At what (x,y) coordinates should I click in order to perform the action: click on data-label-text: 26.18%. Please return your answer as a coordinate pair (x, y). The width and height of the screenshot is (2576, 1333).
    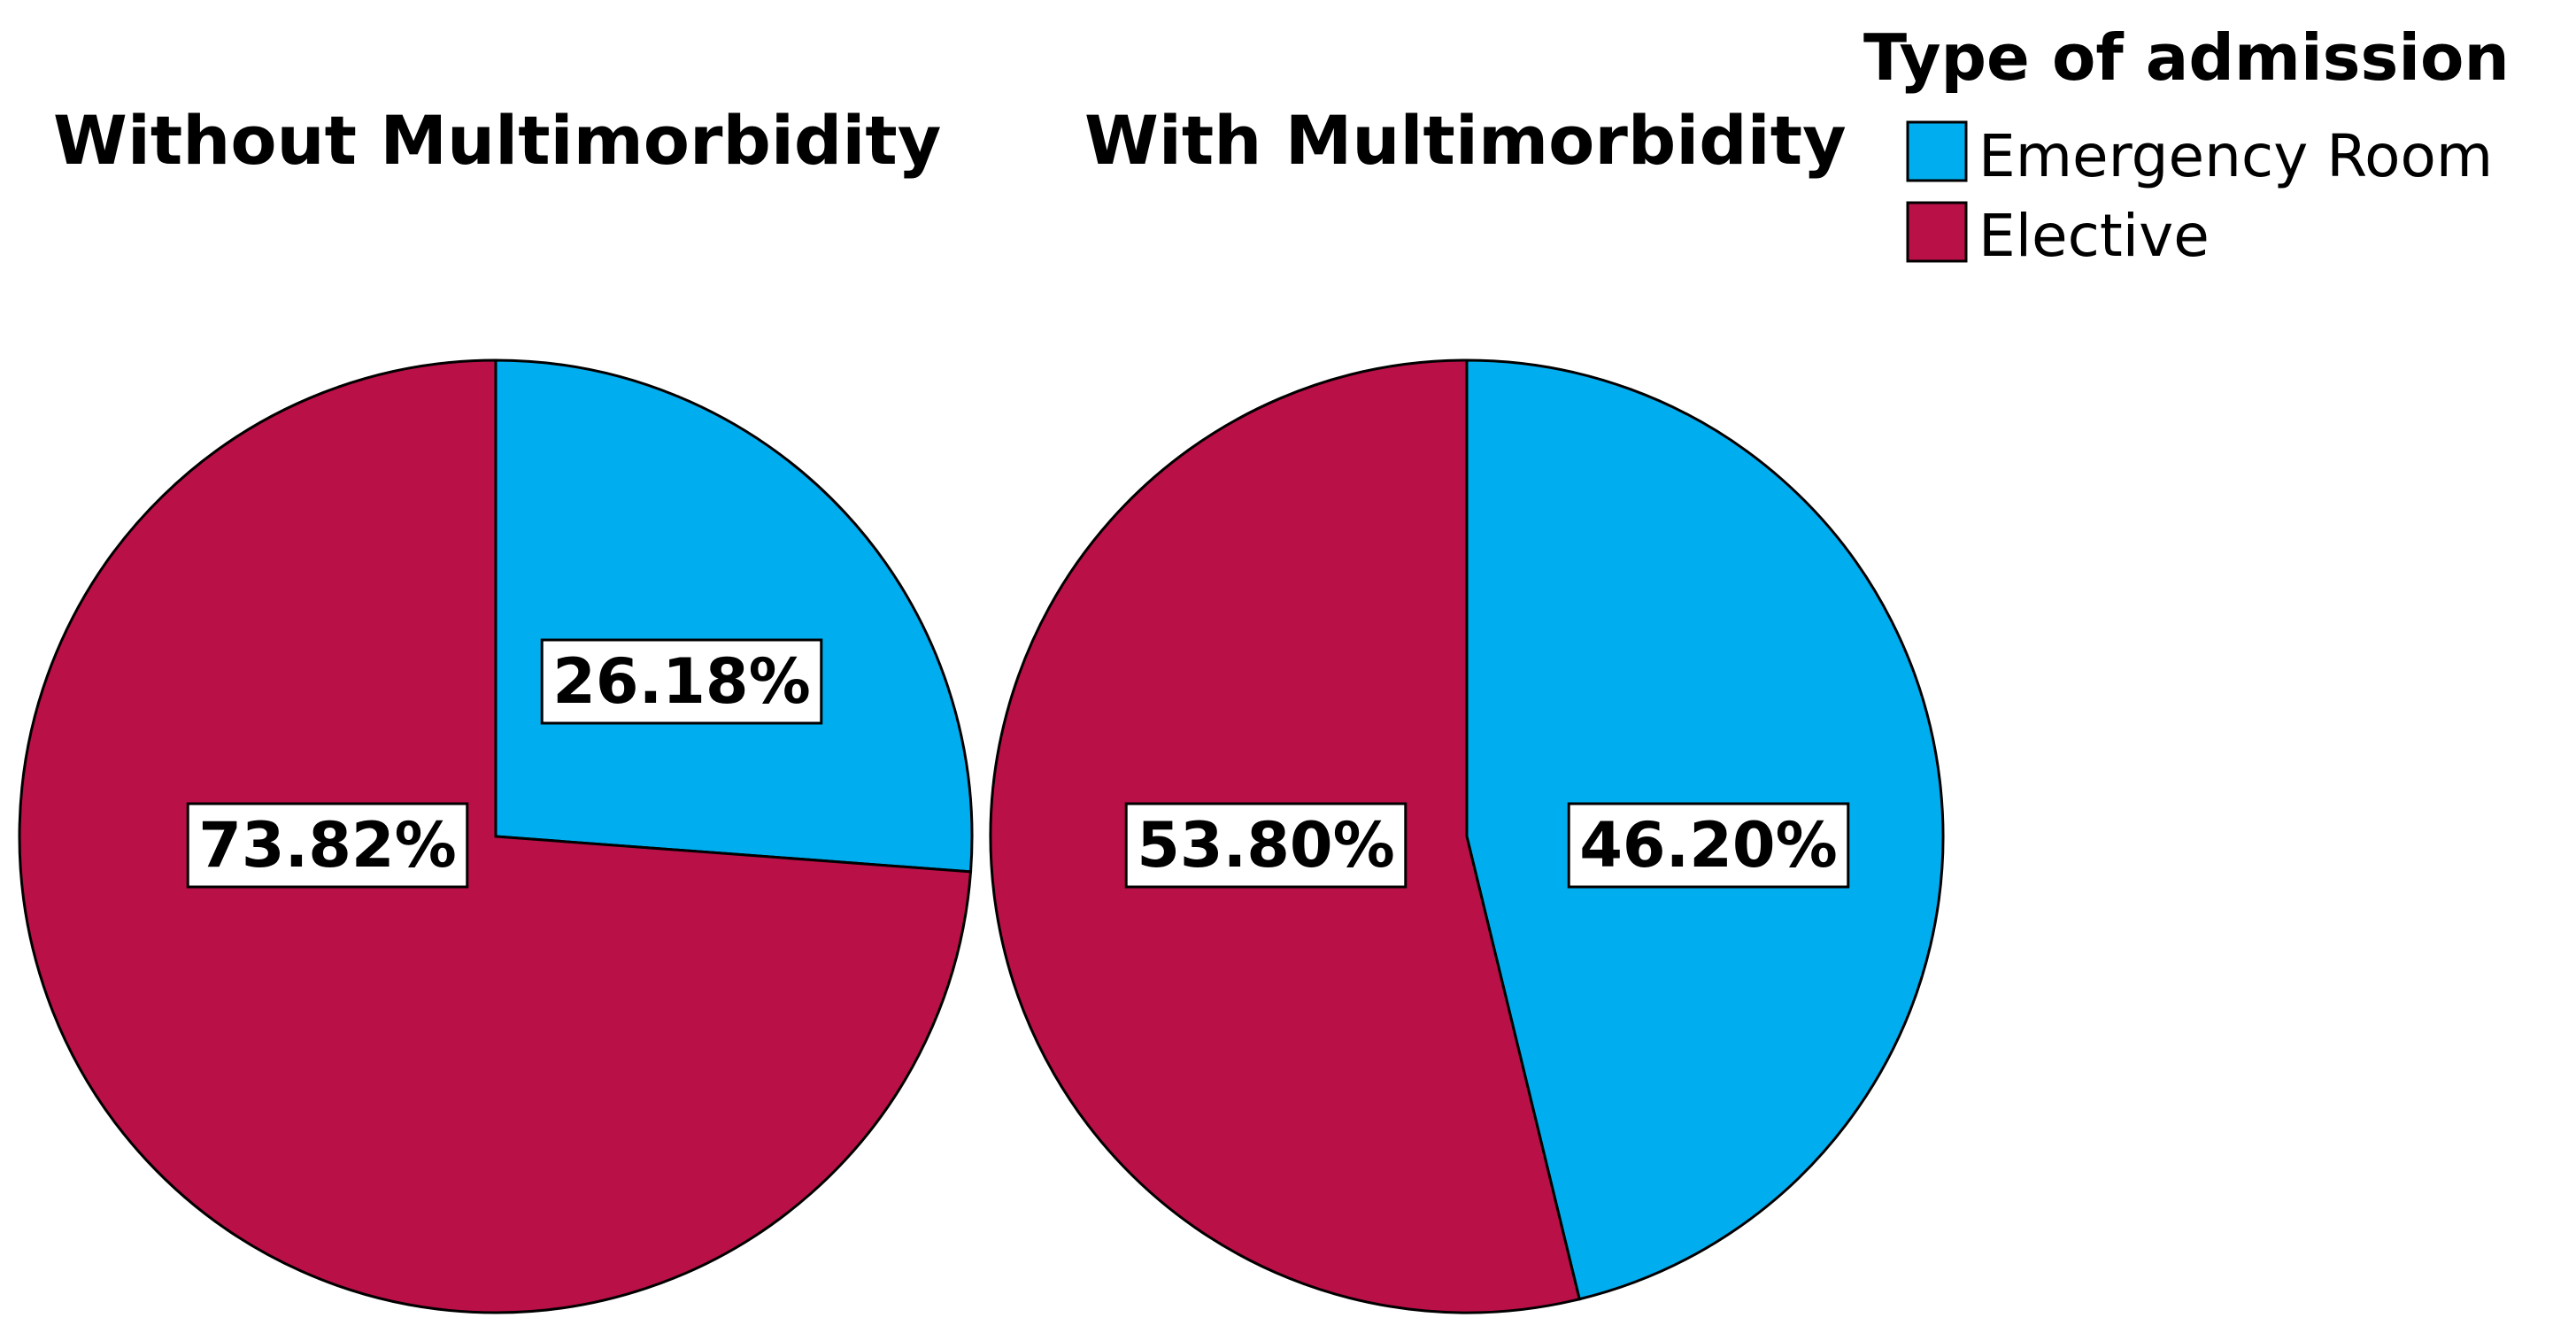
    Looking at the image, I should click on (681, 682).